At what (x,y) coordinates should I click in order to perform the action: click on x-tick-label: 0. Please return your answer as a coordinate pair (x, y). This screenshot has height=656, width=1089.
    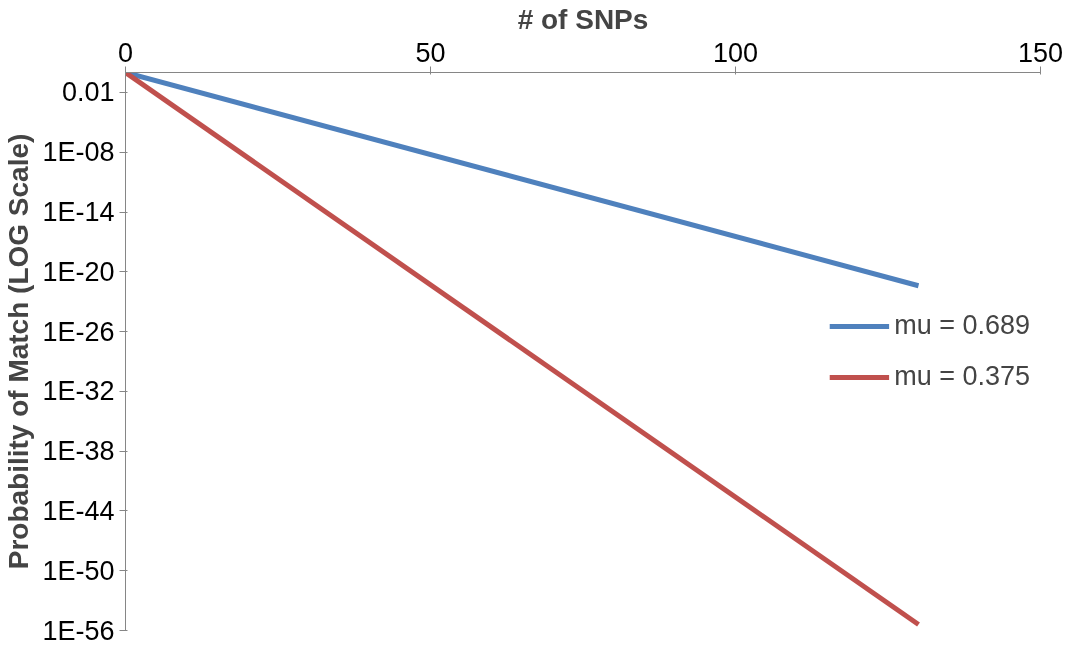
    Looking at the image, I should click on (125, 52).